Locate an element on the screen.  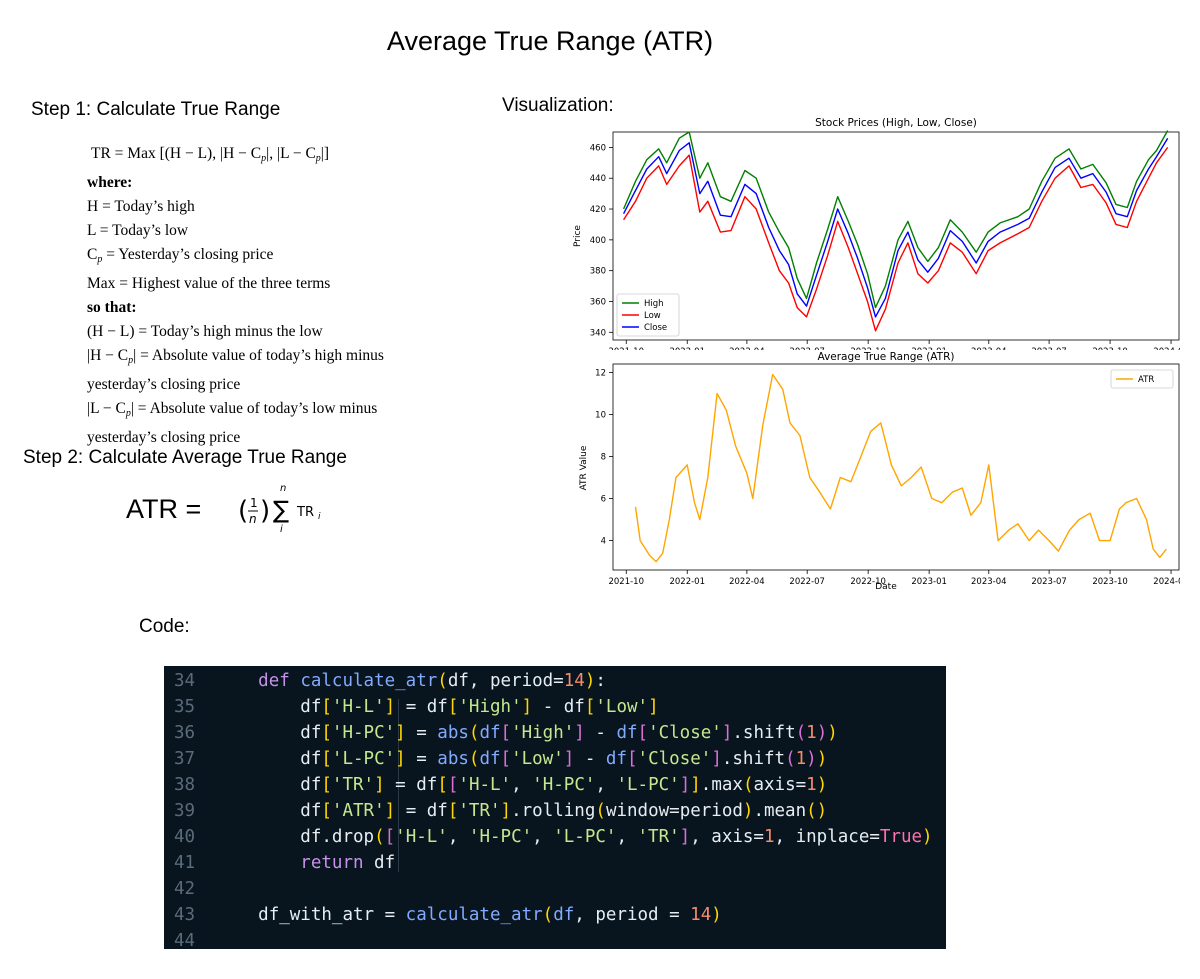
step2-heading: Step 2: Calculate Average True Range is located at coordinates (185, 457).